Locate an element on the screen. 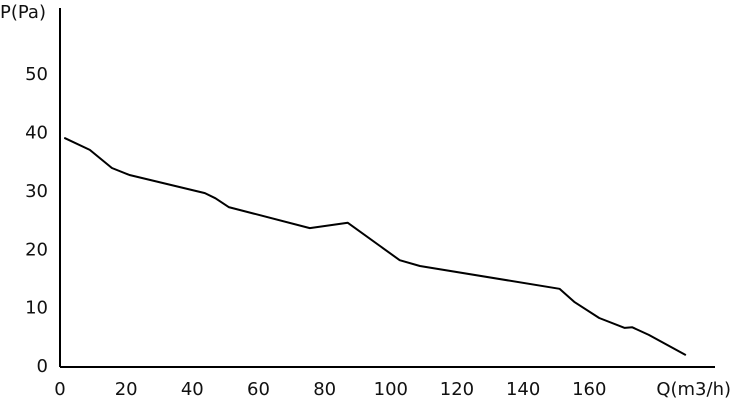 The height and width of the screenshot is (405, 732). x-tick-label: 20 is located at coordinates (126, 389).